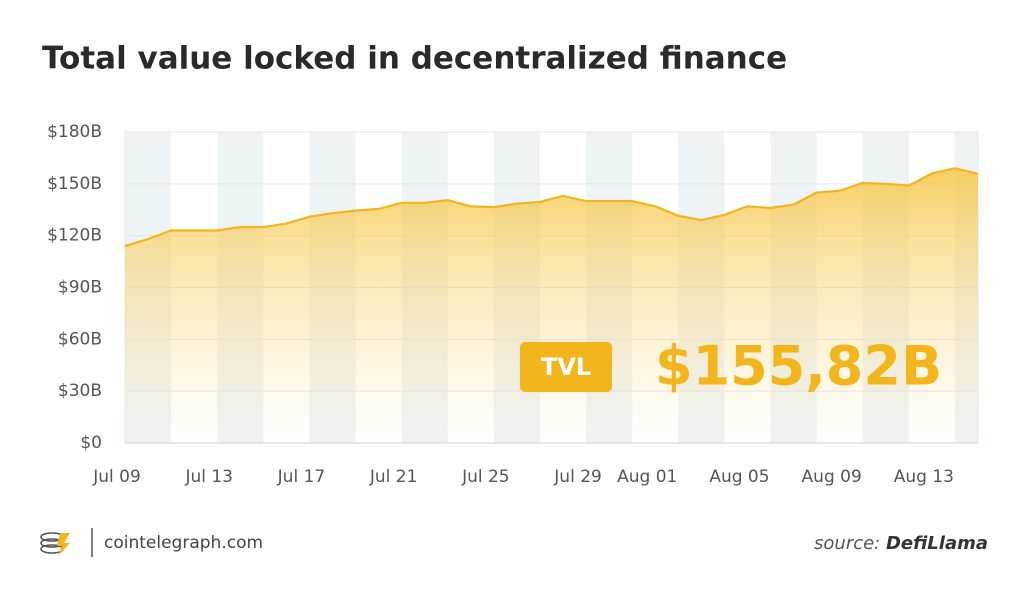 The width and height of the screenshot is (1032, 600). Describe the element at coordinates (74, 184) in the screenshot. I see `y-tick-label: $150B` at that location.